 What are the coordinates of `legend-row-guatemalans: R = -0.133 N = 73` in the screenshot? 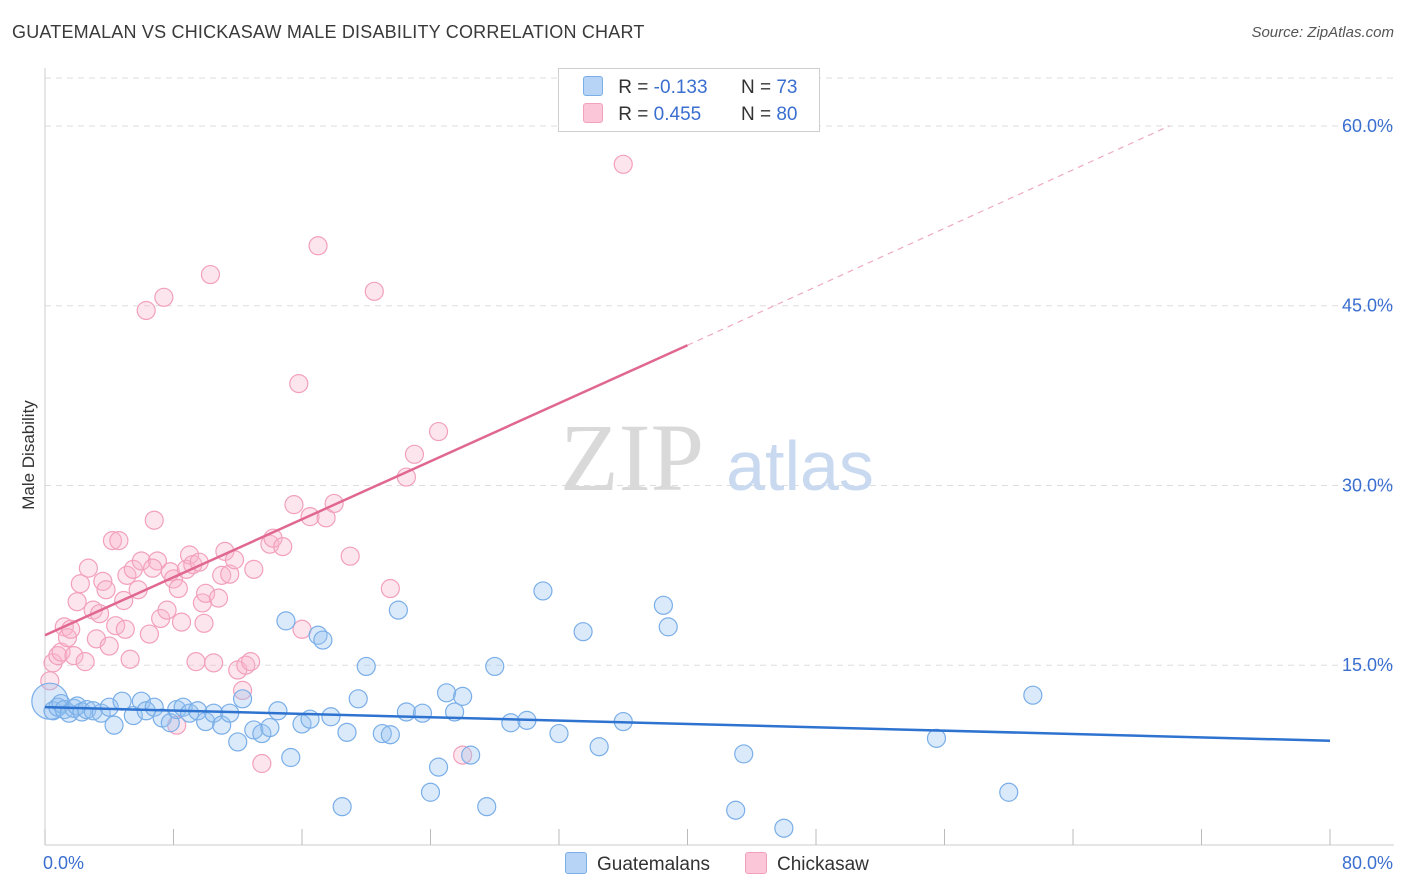 It's located at (690, 87).